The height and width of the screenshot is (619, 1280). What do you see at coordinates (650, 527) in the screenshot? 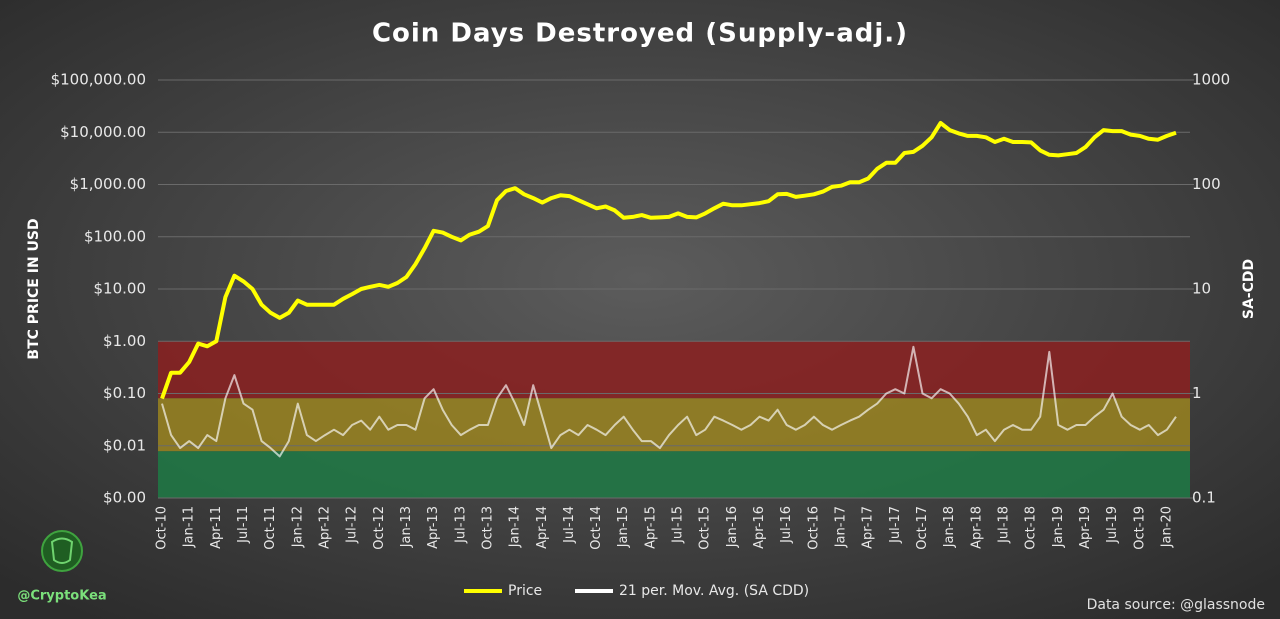
I see `x-tick-label: Apr-15` at bounding box center [650, 527].